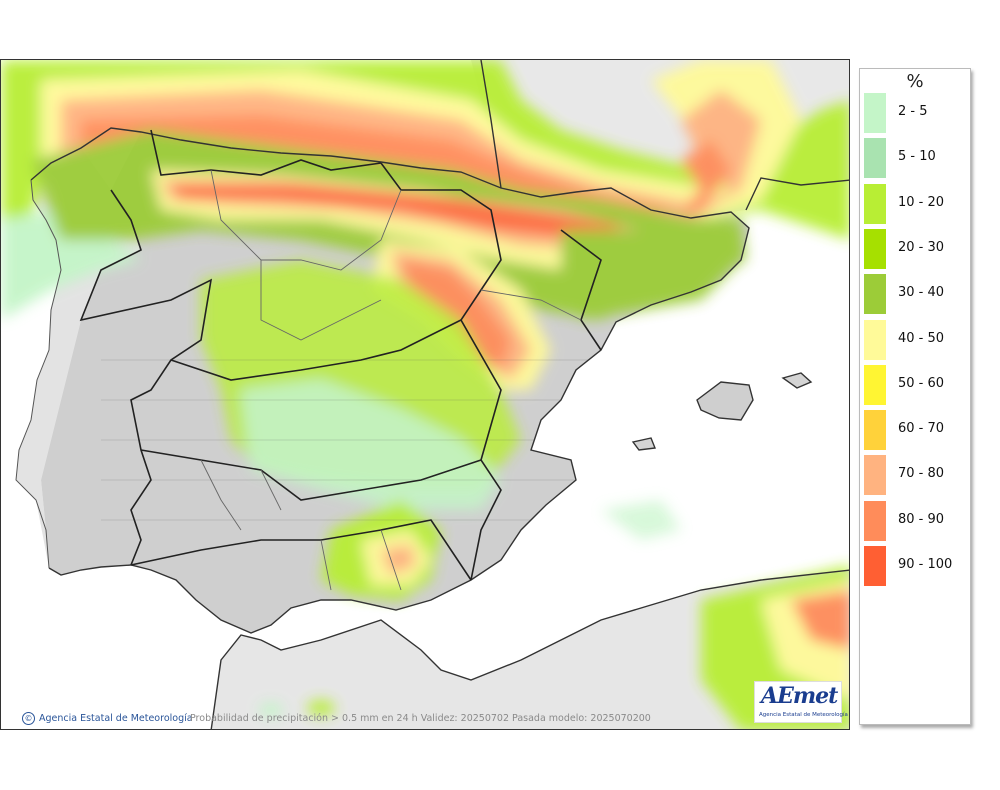 This screenshot has height=790, width=1000. Describe the element at coordinates (925, 564) in the screenshot. I see `legend-label: 90 - 100` at that location.